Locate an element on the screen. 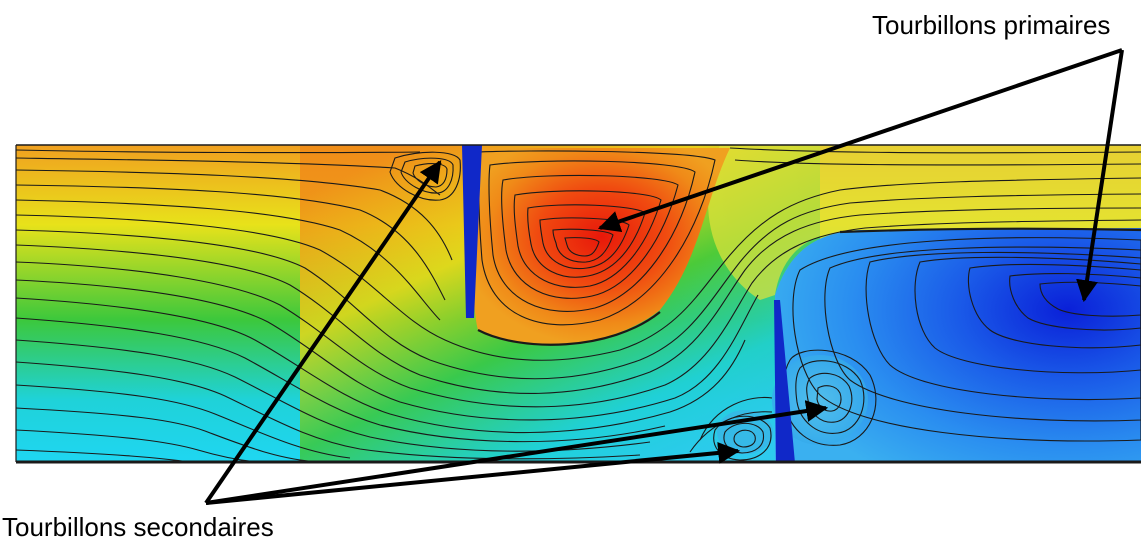 This screenshot has height=544, width=1141. arrow-to-blue-vortex is located at coordinates (1100, 176).